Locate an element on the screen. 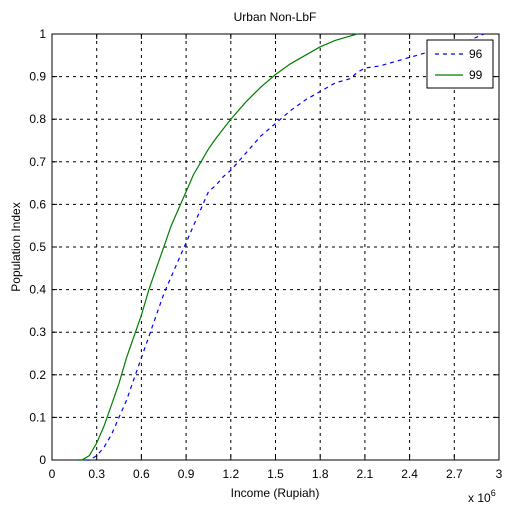 The height and width of the screenshot is (514, 505). x-tick-label: 0 is located at coordinates (52, 474).